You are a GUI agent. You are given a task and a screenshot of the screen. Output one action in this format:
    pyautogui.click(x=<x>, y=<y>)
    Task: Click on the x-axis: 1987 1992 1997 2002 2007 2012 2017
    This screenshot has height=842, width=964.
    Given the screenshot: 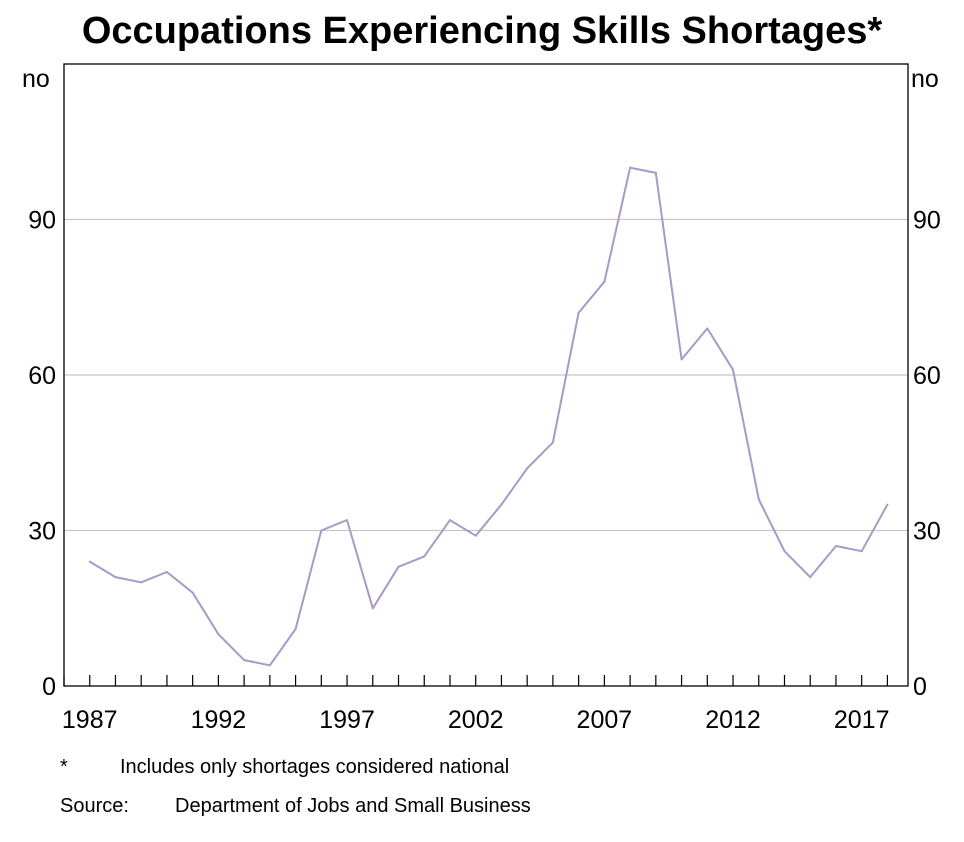 What is the action you would take?
    pyautogui.click(x=476, y=704)
    